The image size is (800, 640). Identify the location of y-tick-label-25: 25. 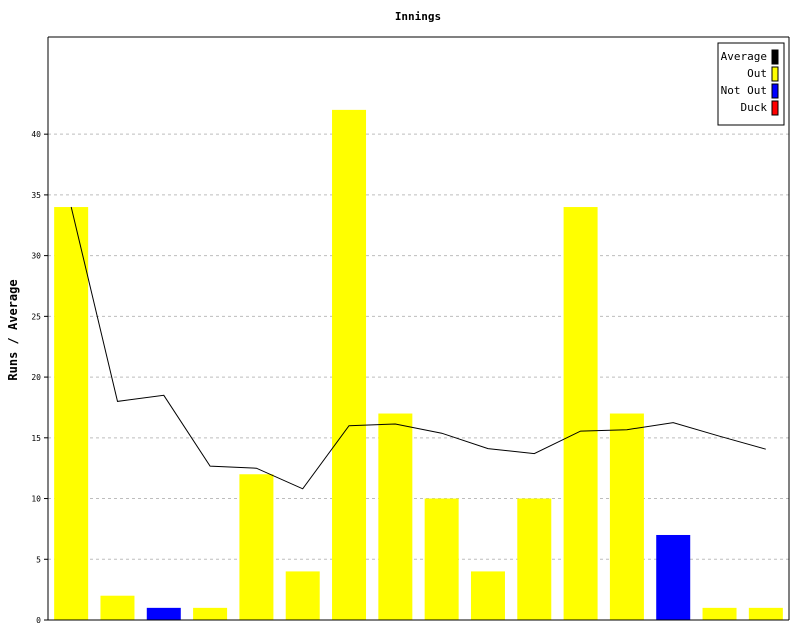
(36, 316).